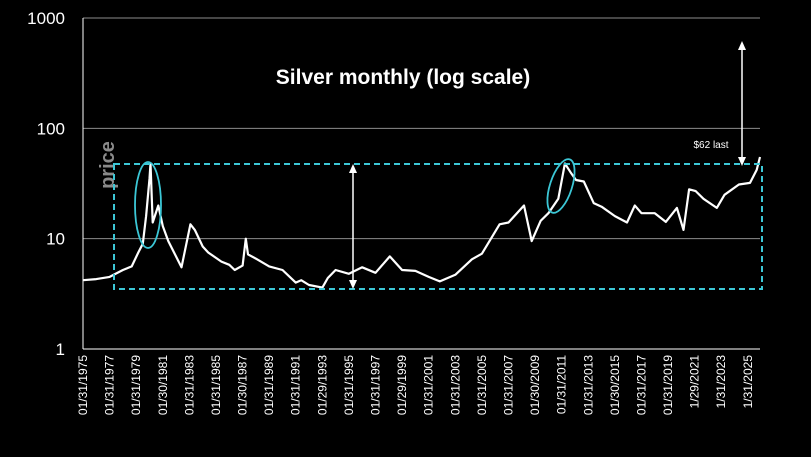  Describe the element at coordinates (561, 186) in the screenshot. I see `peak-ellipse-2011` at that location.